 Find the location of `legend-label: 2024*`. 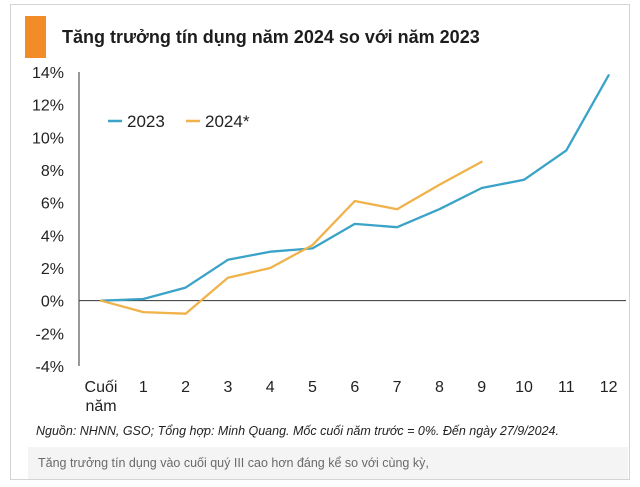

legend-label: 2024* is located at coordinates (227, 121).